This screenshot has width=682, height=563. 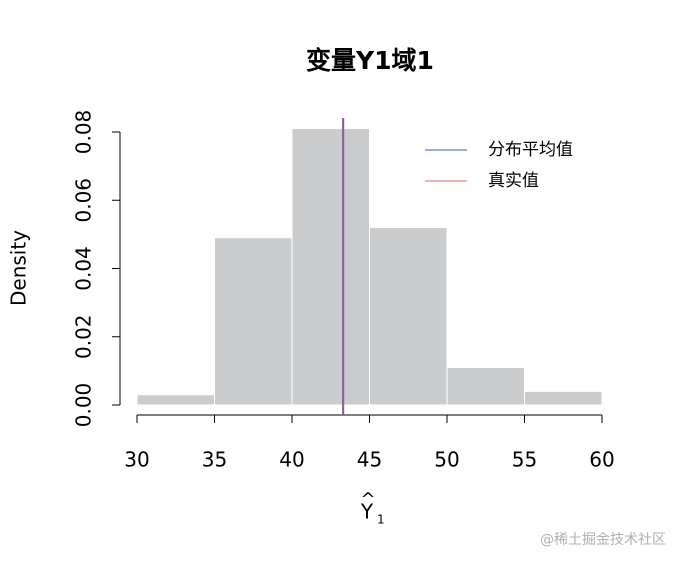 What do you see at coordinates (601, 460) in the screenshot?
I see `x-tick-label: 60` at bounding box center [601, 460].